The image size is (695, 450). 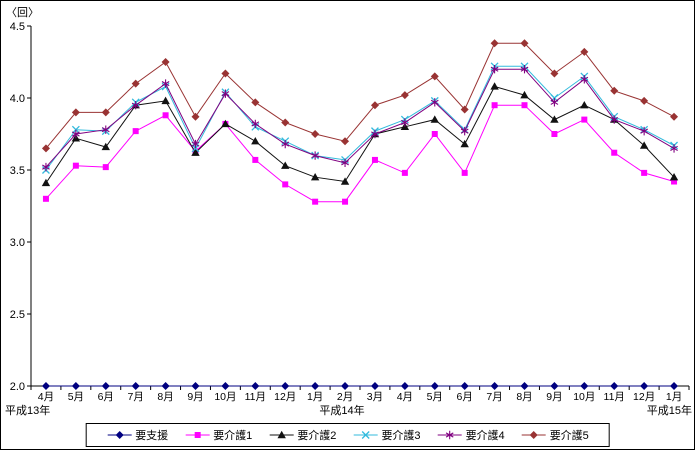 I want to click on x-tick-label: 11月, so click(x=255, y=397).